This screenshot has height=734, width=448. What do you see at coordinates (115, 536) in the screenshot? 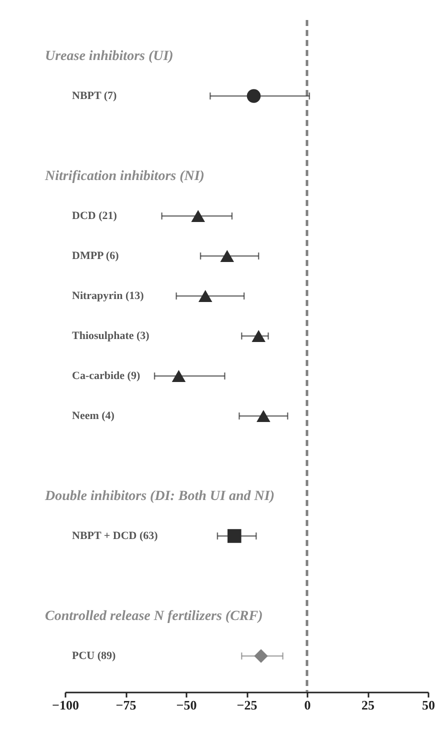
I see `y-tick-label: NBPT + DCD (63)` at bounding box center [115, 536].